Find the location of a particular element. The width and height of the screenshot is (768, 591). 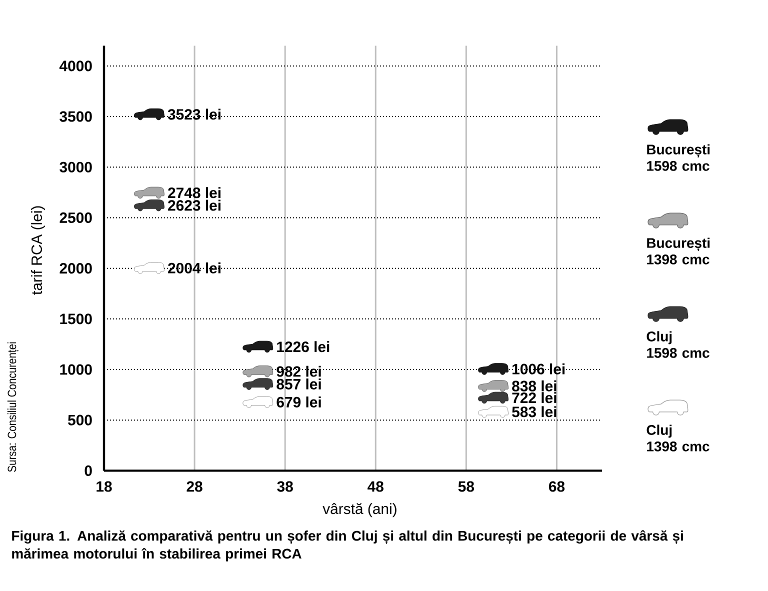

data-label: 1226 lei is located at coordinates (303, 346).